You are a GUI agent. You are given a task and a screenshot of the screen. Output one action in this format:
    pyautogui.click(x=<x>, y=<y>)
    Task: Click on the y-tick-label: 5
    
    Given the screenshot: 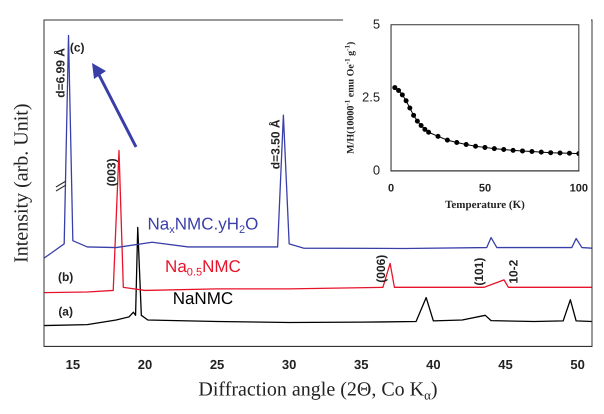 What is the action you would take?
    pyautogui.click(x=376, y=24)
    